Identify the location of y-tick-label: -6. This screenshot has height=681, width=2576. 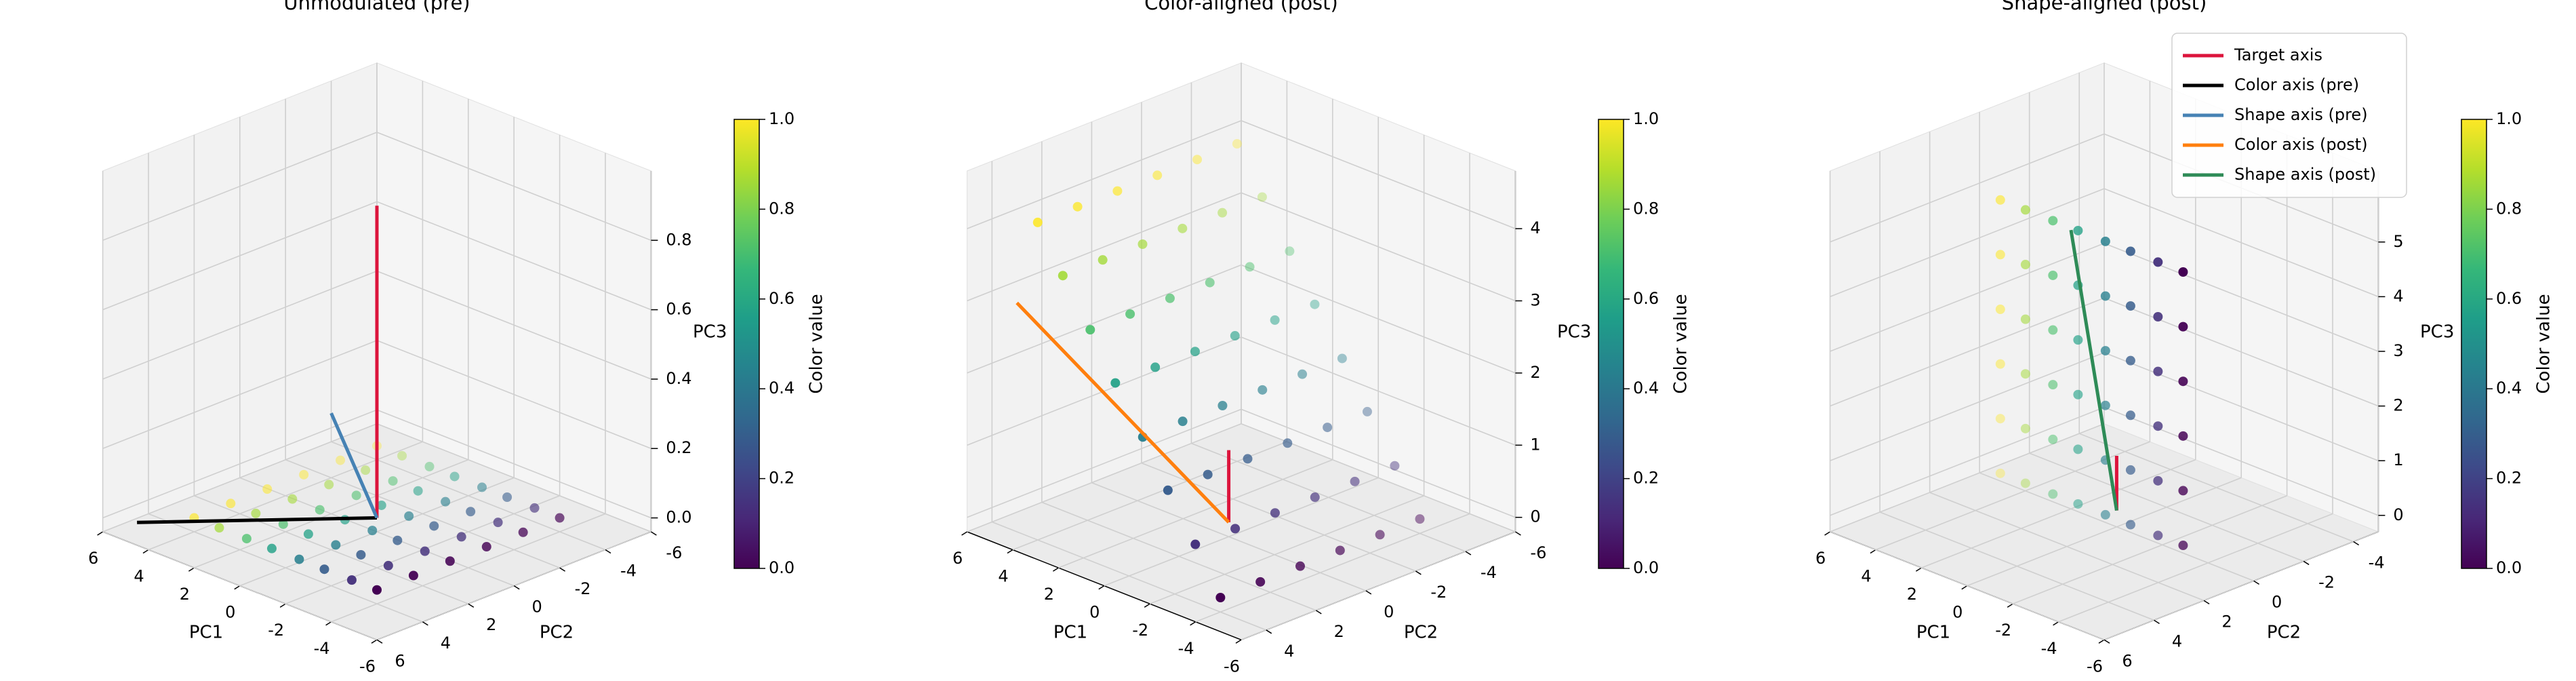
(1538, 552).